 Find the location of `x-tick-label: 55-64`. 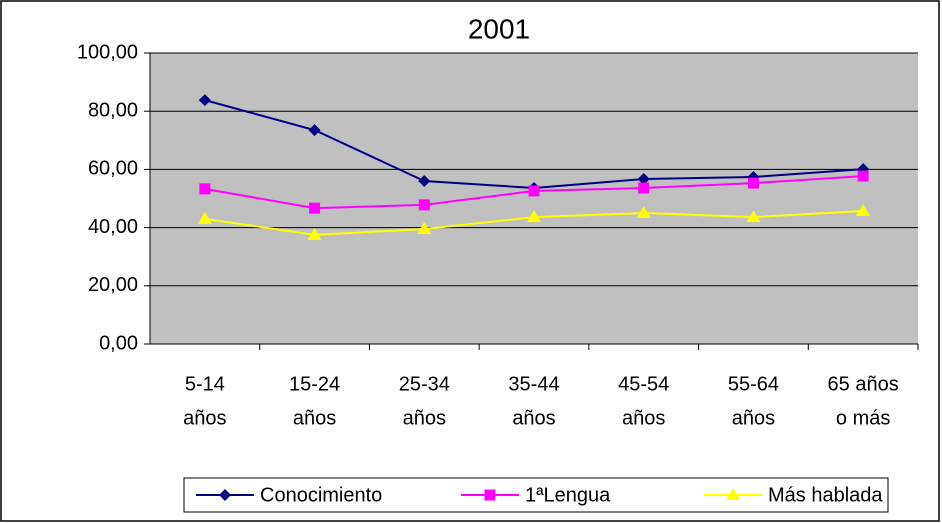

x-tick-label: 55-64 is located at coordinates (753, 384).